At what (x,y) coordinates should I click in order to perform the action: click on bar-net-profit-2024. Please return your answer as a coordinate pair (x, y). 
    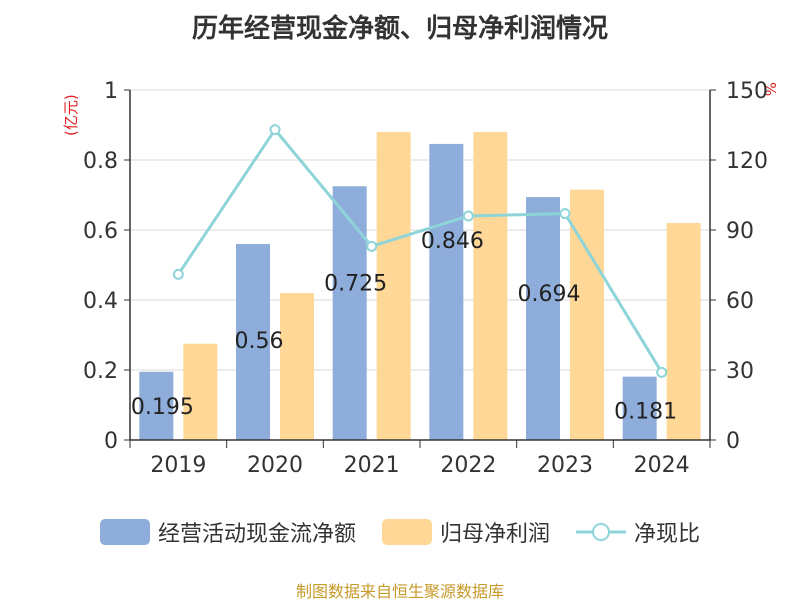
    Looking at the image, I should click on (683, 331).